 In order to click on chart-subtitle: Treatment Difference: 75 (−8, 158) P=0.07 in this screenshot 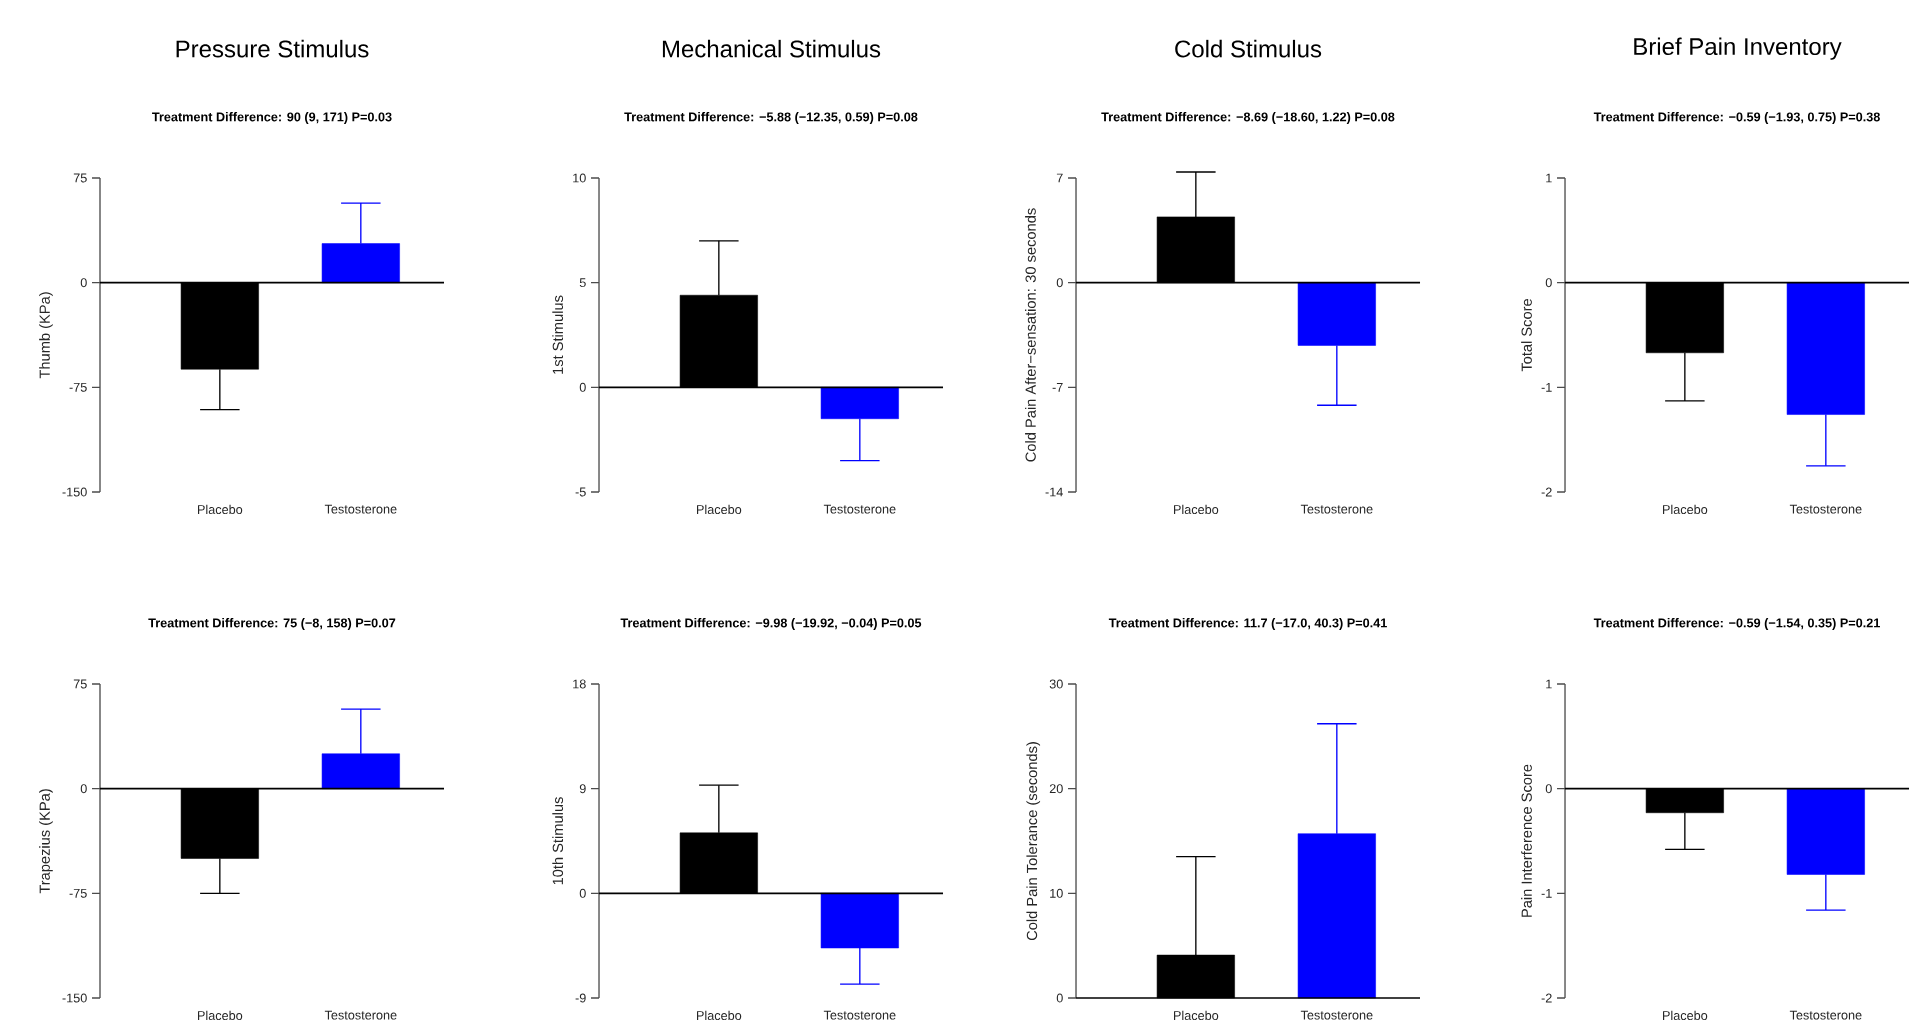, I will do `click(272, 624)`.